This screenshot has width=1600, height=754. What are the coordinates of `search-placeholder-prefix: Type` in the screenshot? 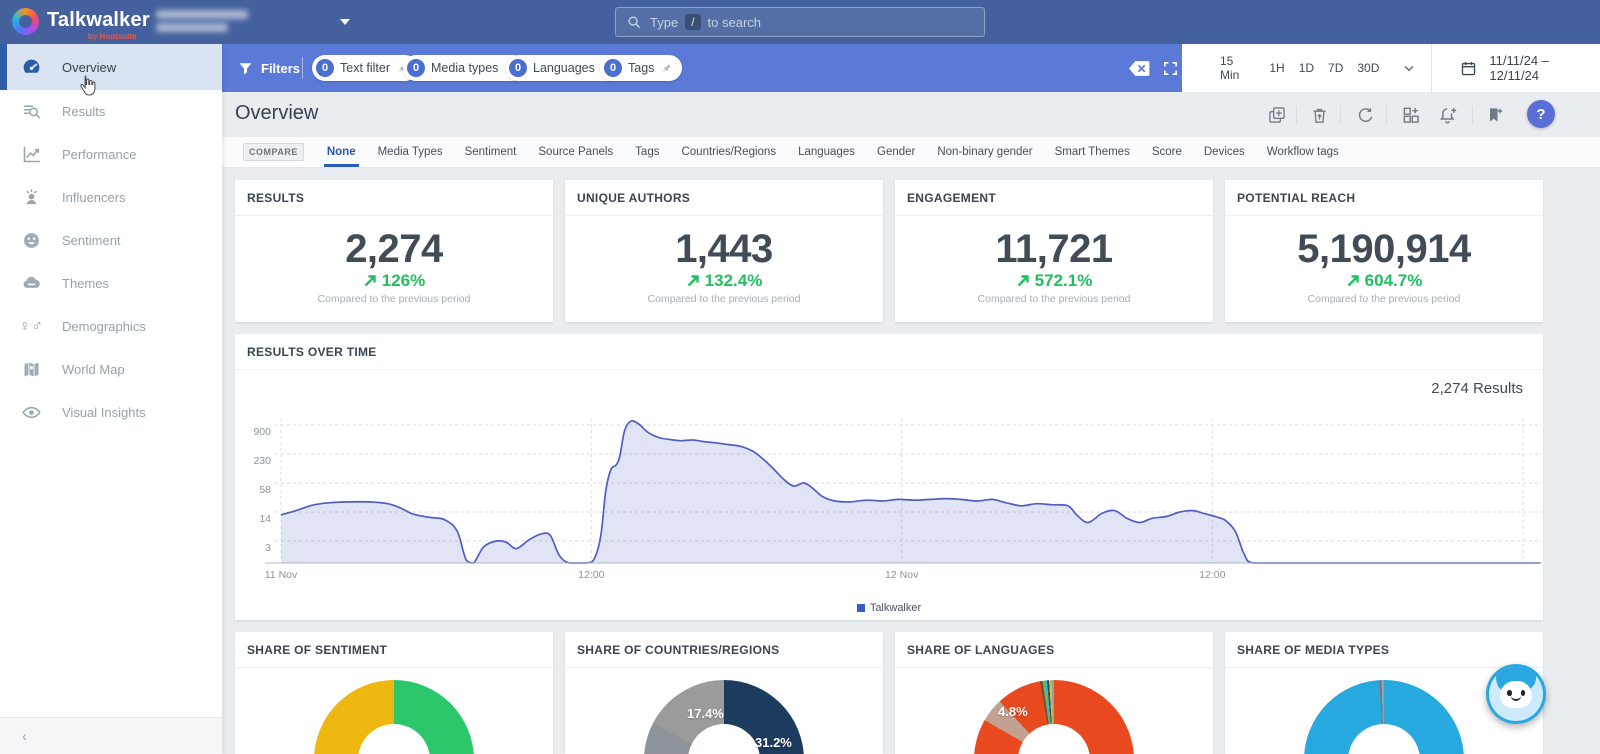 It's located at (664, 22).